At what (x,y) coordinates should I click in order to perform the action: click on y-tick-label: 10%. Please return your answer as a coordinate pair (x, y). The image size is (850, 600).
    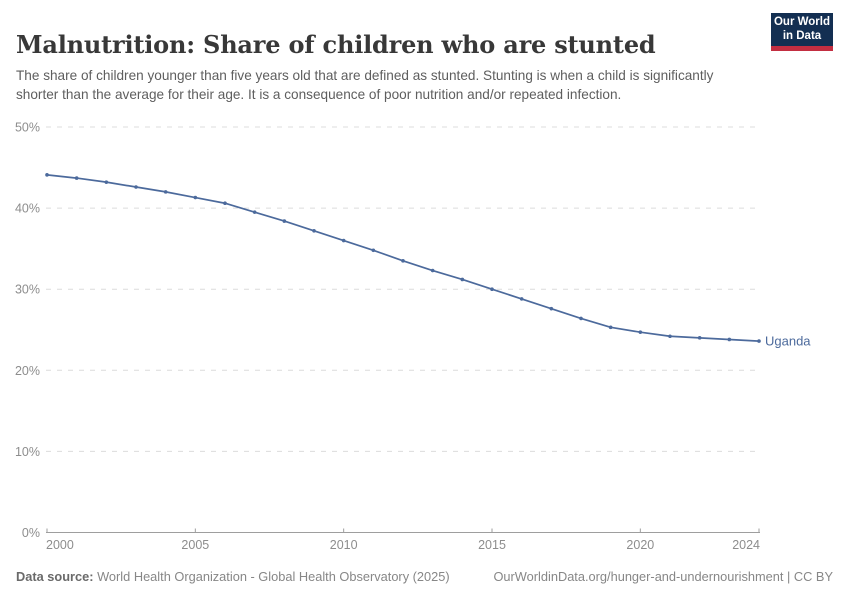
    Looking at the image, I should click on (27, 452).